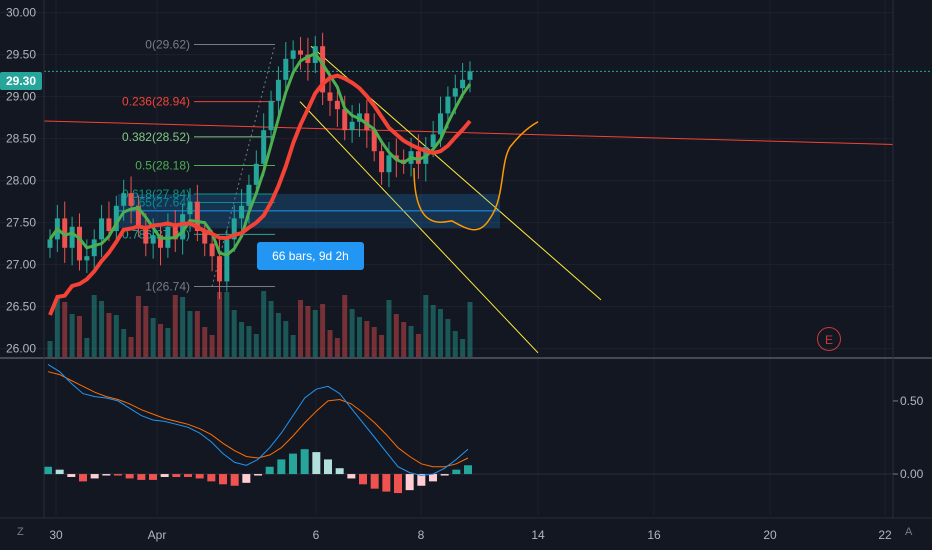  Describe the element at coordinates (770, 535) in the screenshot. I see `time-axis-label: 20` at that location.